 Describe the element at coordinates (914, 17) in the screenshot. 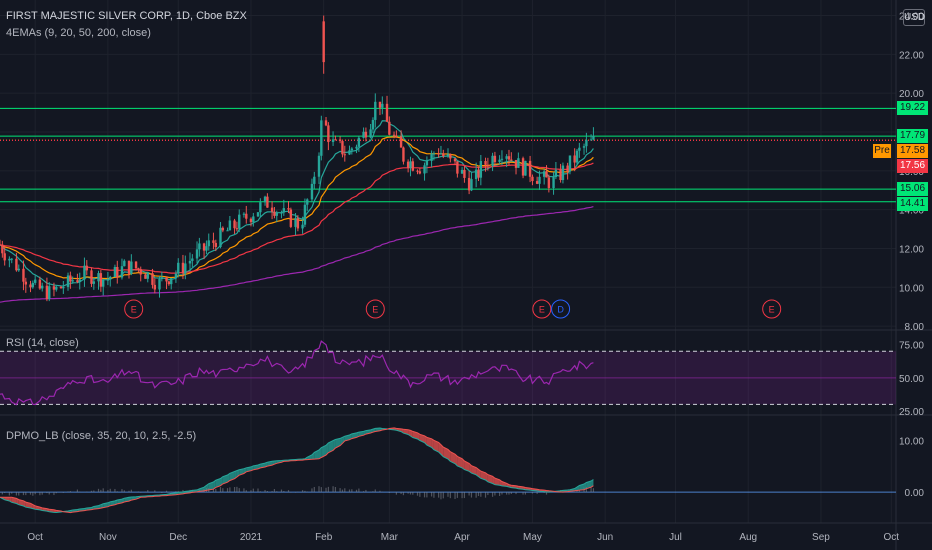

I see `currency-button: USD` at that location.